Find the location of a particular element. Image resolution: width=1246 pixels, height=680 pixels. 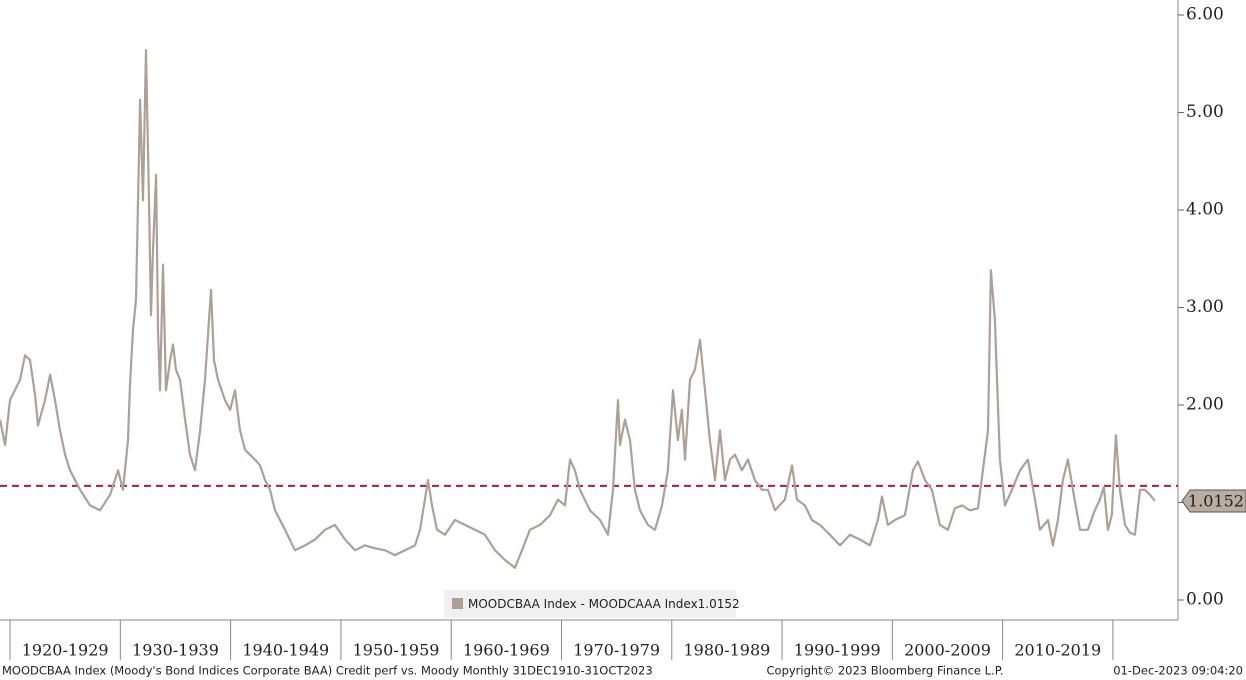

legend-box is located at coordinates (590, 604).